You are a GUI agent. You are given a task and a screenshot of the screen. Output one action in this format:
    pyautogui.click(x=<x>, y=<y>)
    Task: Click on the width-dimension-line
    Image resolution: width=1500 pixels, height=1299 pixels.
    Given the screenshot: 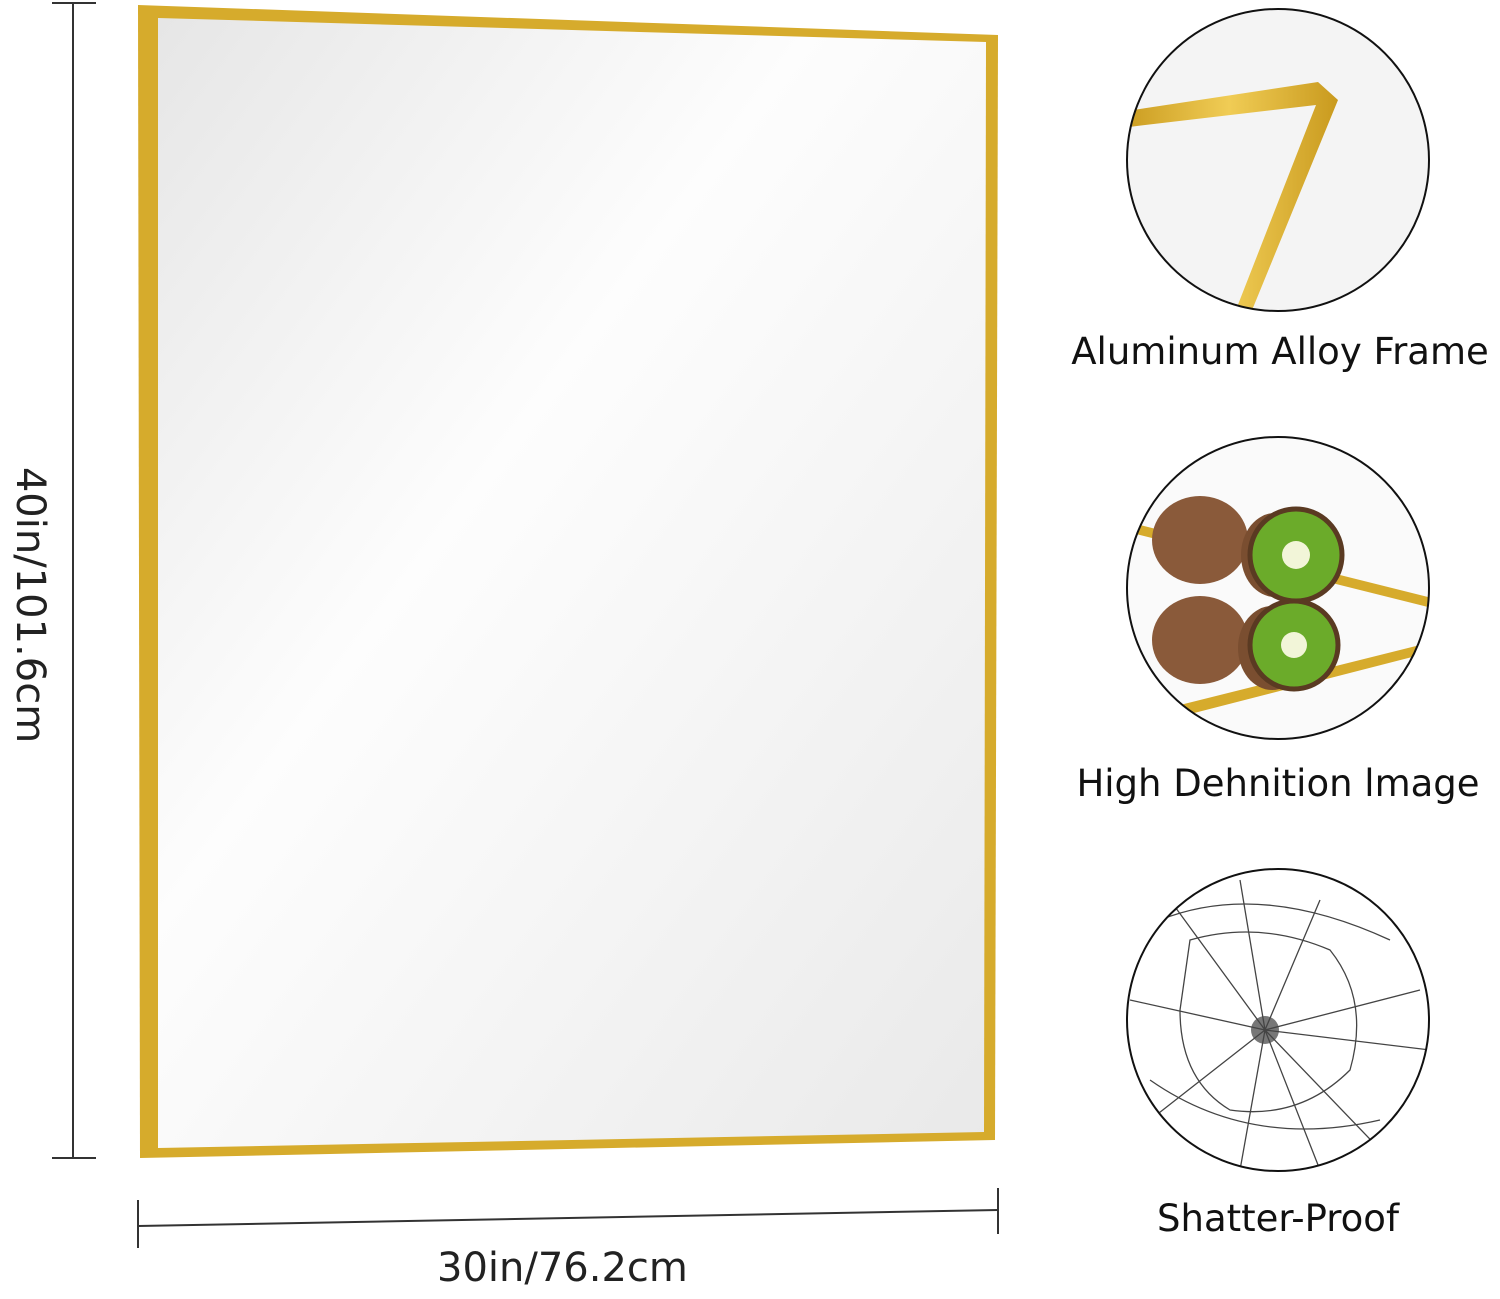 What is the action you would take?
    pyautogui.click(x=568, y=1218)
    